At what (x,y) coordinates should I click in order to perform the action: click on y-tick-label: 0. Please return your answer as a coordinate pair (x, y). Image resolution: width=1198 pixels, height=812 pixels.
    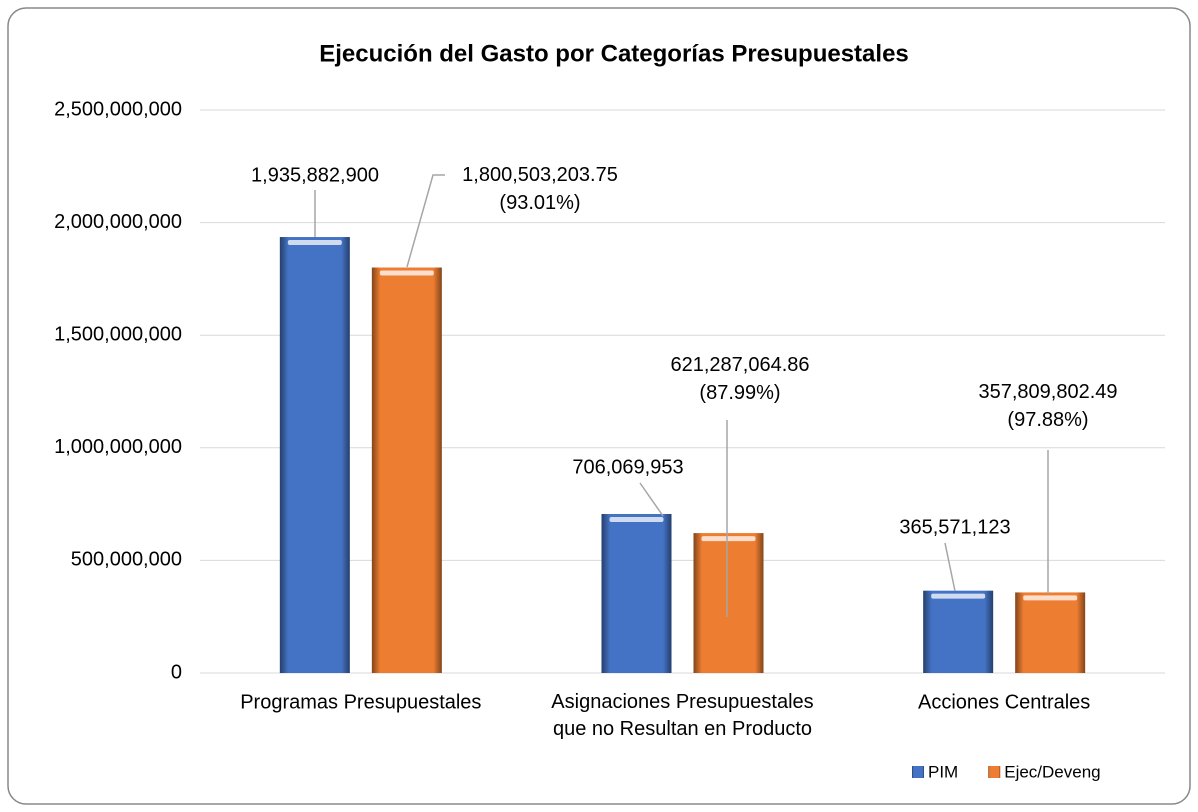
    Looking at the image, I should click on (176, 672).